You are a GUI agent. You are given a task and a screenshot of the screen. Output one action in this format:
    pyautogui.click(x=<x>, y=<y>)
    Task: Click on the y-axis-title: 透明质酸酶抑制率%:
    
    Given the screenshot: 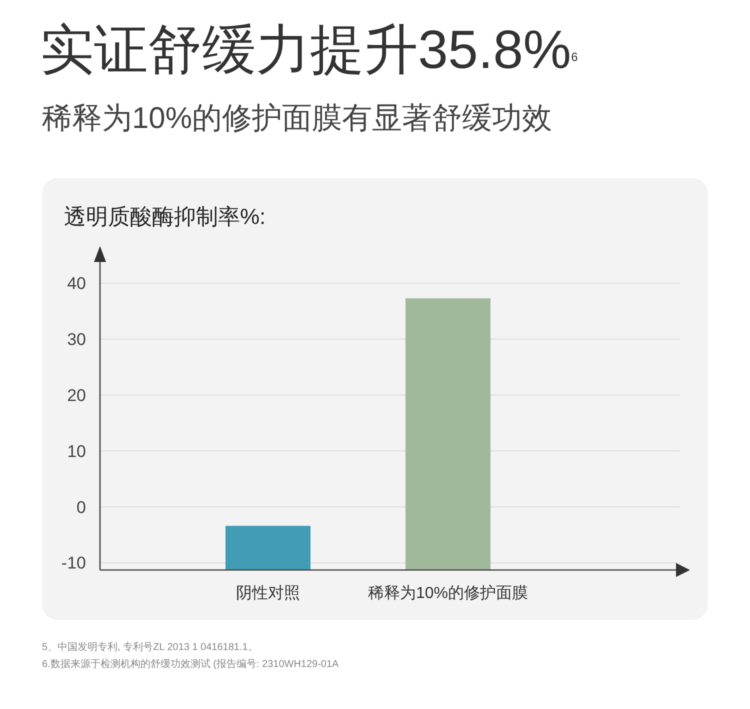 What is the action you would take?
    pyautogui.click(x=165, y=216)
    